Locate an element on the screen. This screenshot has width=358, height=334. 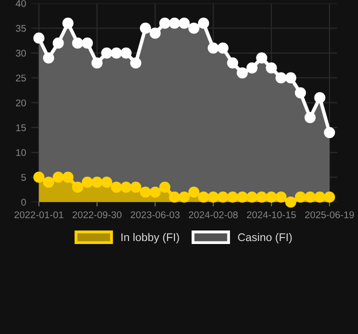
legend-label: In lobby (FI) is located at coordinates (150, 238).